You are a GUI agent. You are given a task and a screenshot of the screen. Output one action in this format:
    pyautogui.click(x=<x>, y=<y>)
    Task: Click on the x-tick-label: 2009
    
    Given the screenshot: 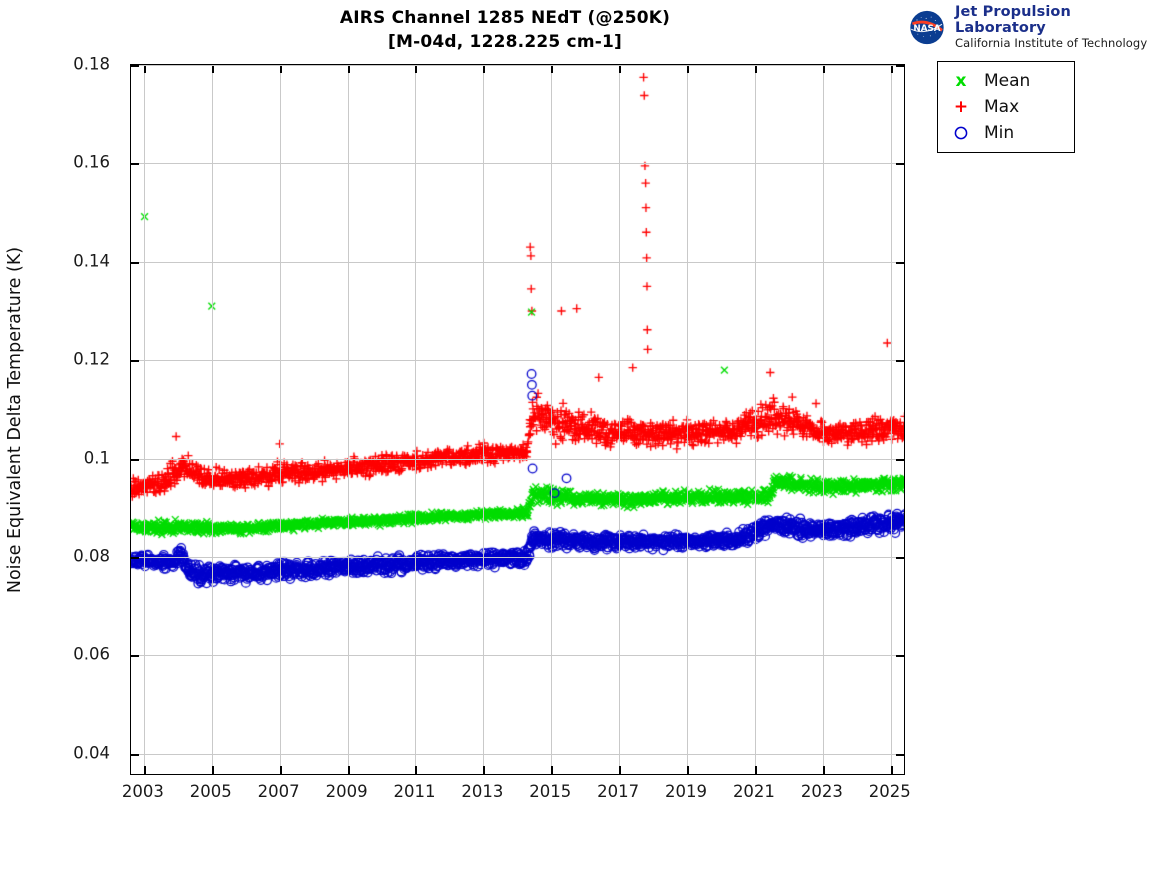 What is the action you would take?
    pyautogui.click(x=346, y=791)
    